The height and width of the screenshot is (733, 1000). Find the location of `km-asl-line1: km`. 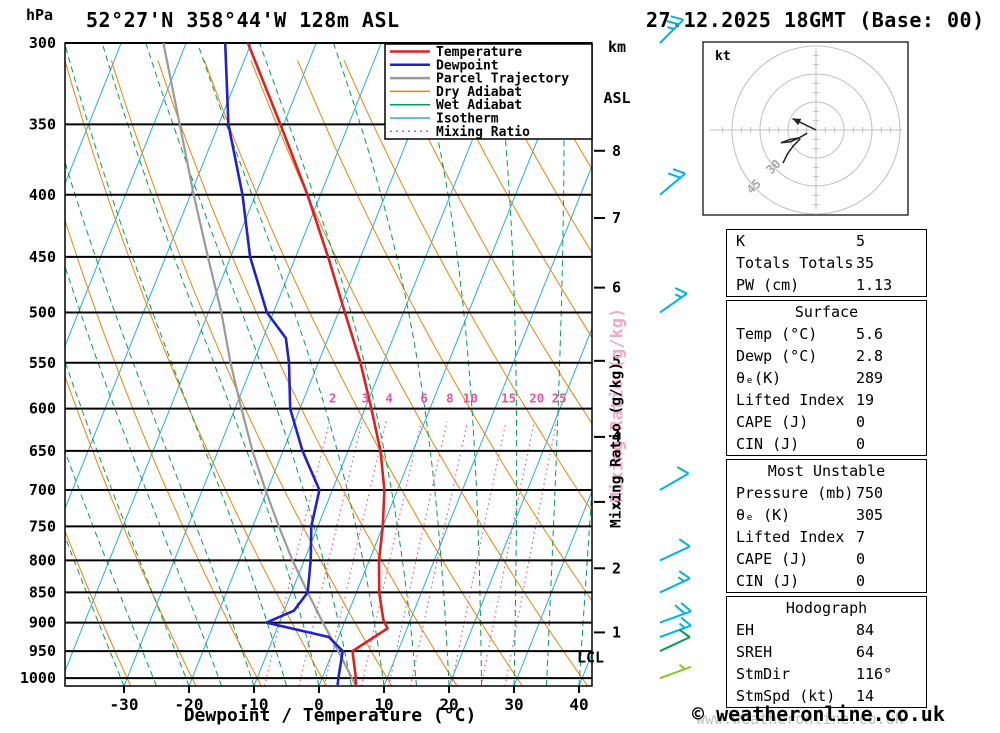

km-asl-line1: km is located at coordinates (617, 47).